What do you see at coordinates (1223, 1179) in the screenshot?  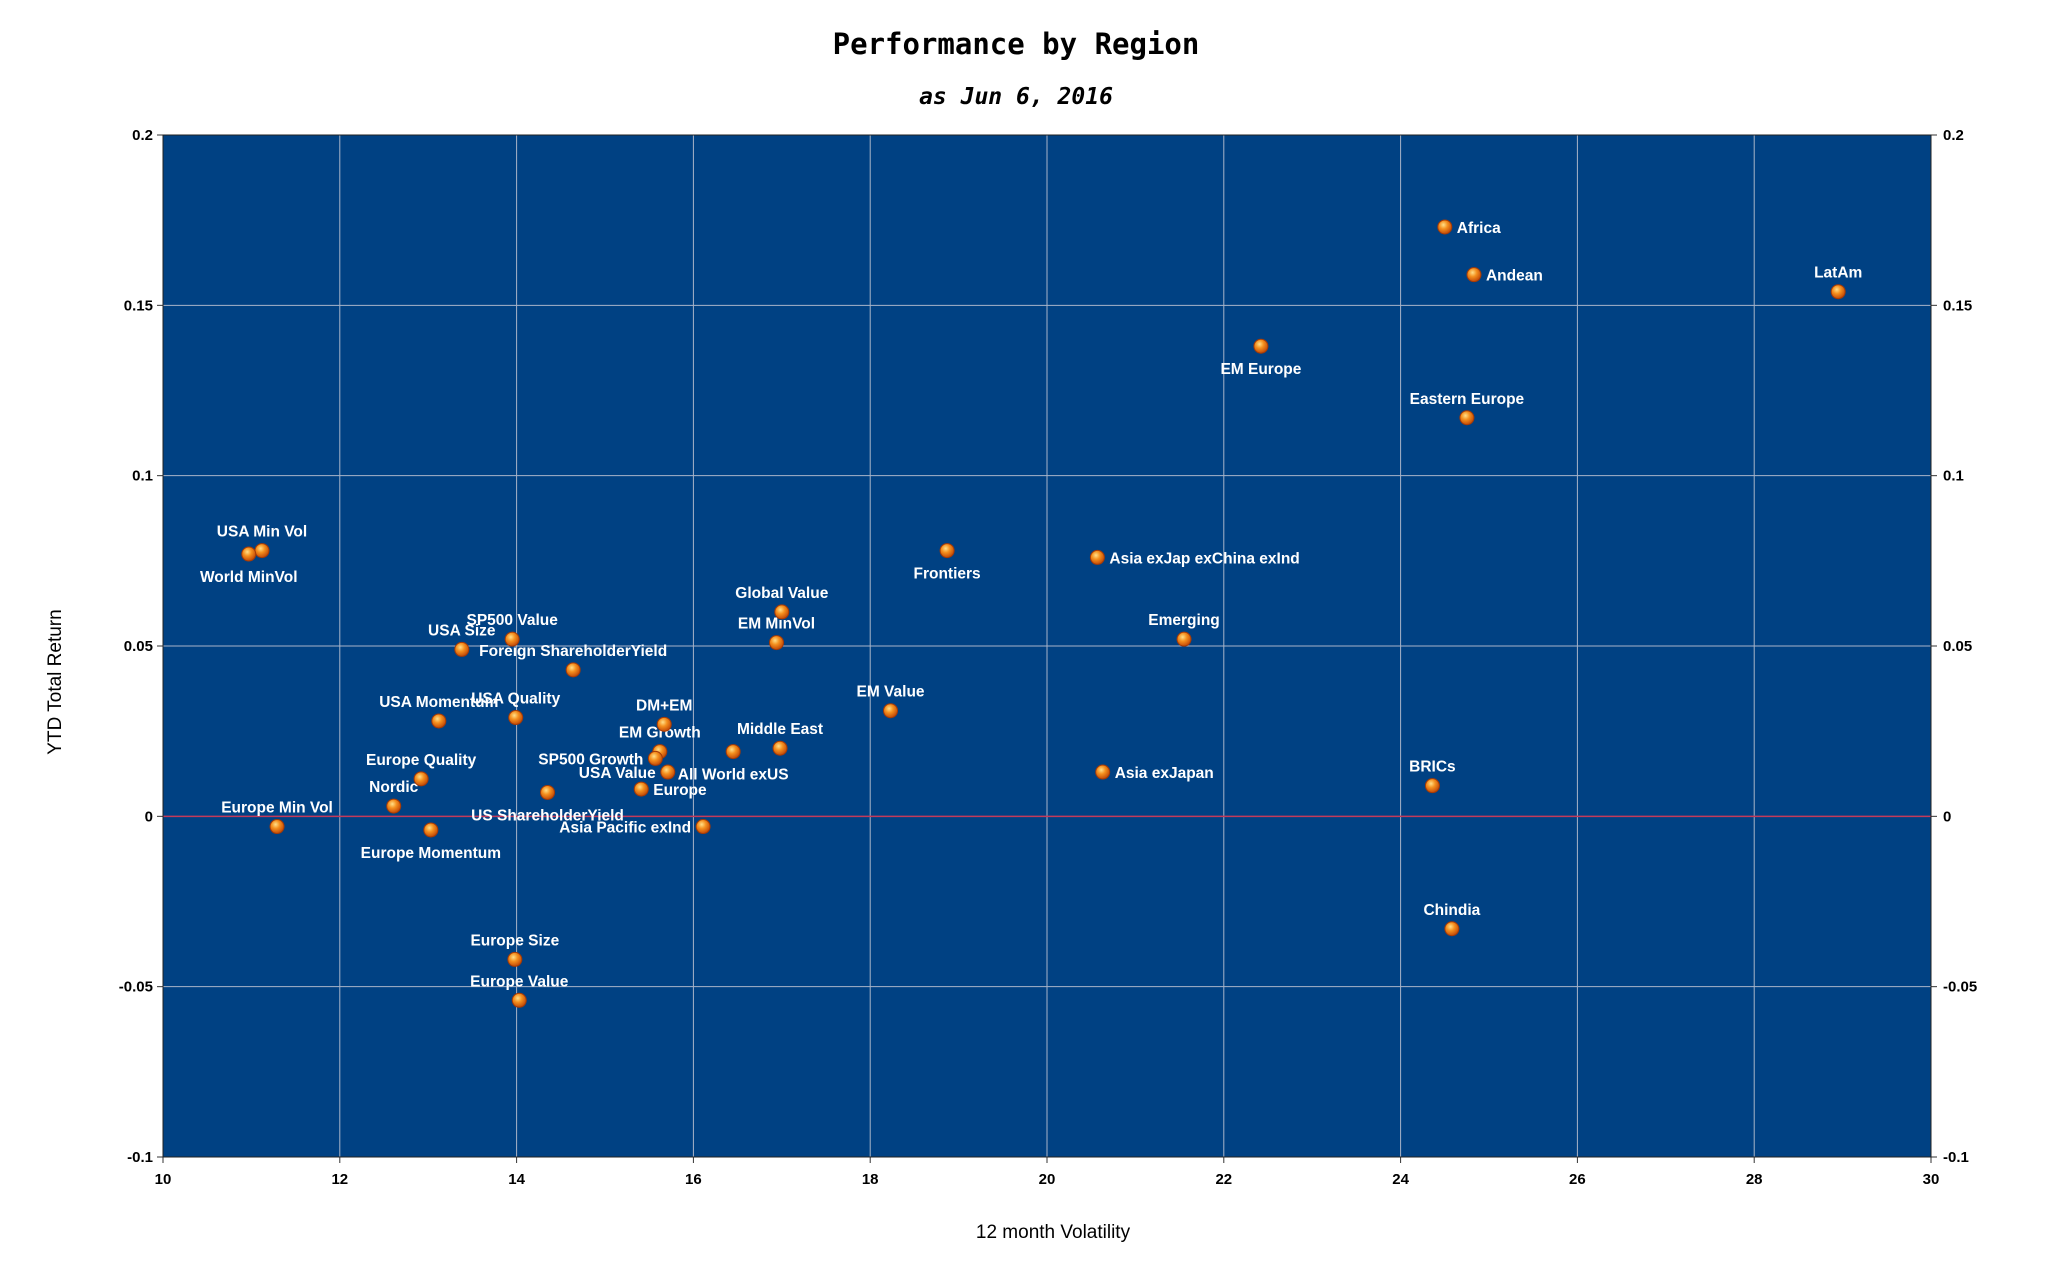 I see `x-tick-label: 22` at bounding box center [1223, 1179].